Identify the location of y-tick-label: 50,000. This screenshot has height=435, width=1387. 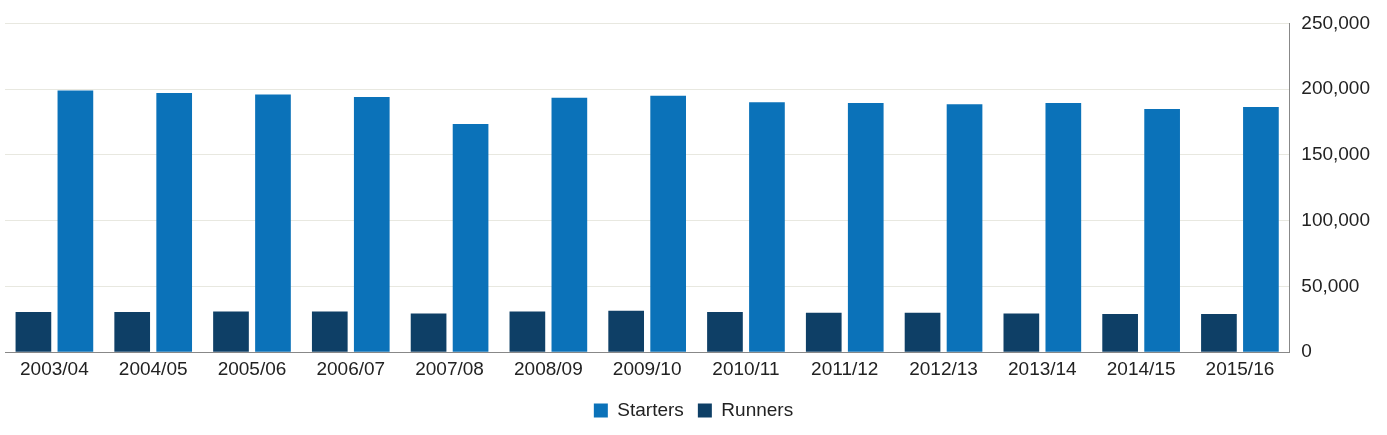
(1330, 285).